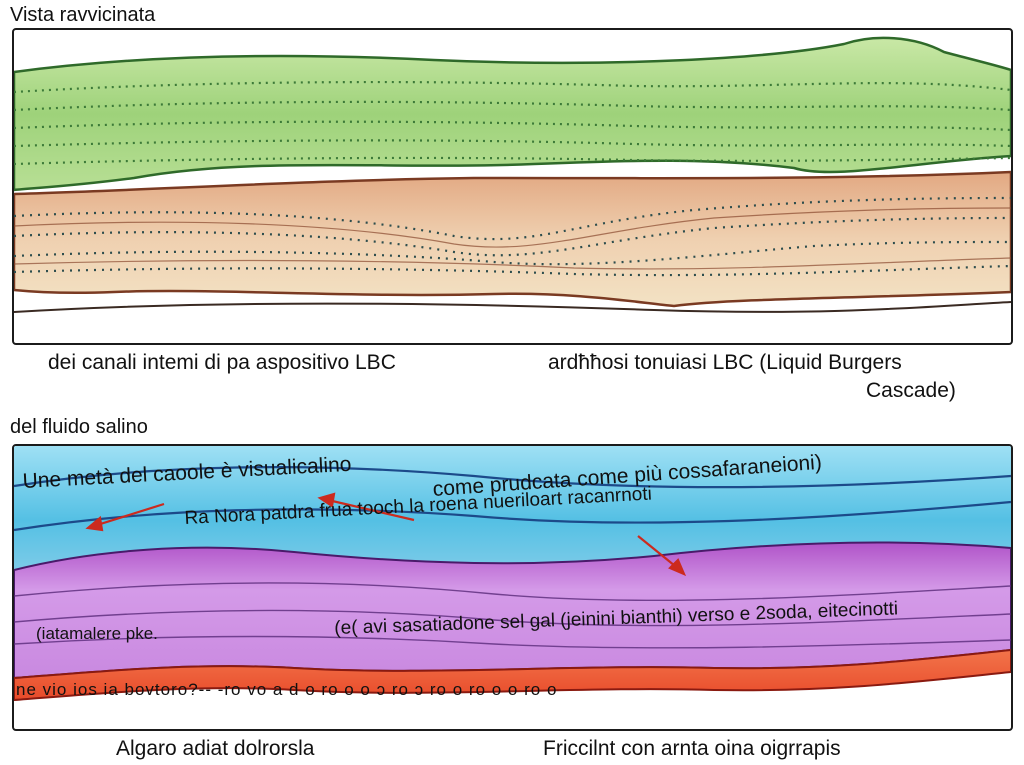 Image resolution: width=1024 pixels, height=765 pixels. What do you see at coordinates (512, 675) in the screenshot?
I see `red-channel-band` at bounding box center [512, 675].